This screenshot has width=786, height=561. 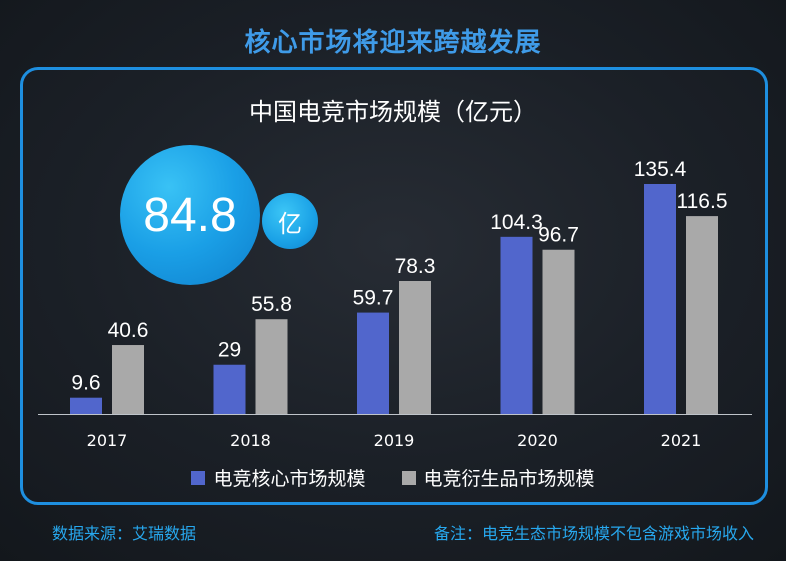 I want to click on highlight-value-bubble: 84.8, so click(x=190, y=215).